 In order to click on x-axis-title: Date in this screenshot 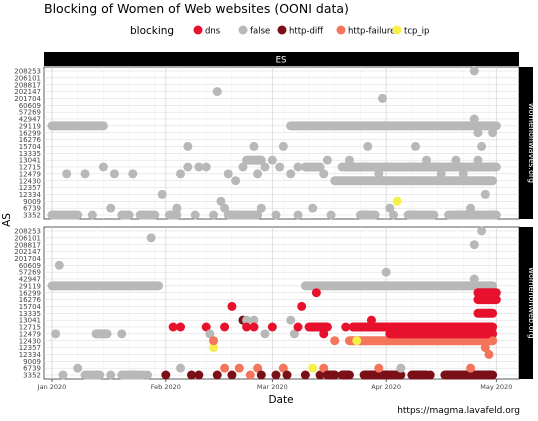, I will do `click(280, 400)`.